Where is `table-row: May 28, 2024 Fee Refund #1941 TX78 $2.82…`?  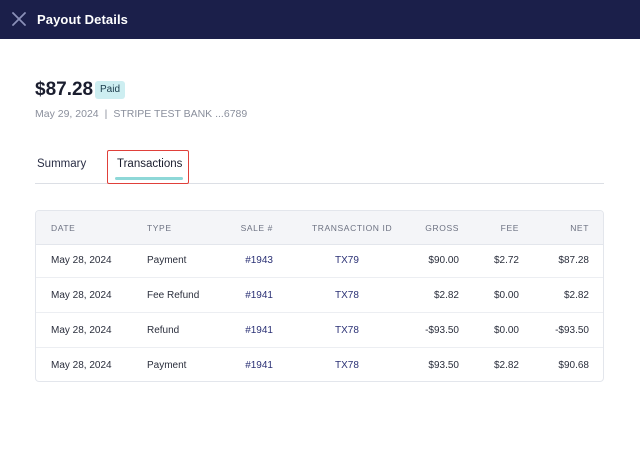
table-row: May 28, 2024 Fee Refund #1941 TX78 $2.82… is located at coordinates (319, 296).